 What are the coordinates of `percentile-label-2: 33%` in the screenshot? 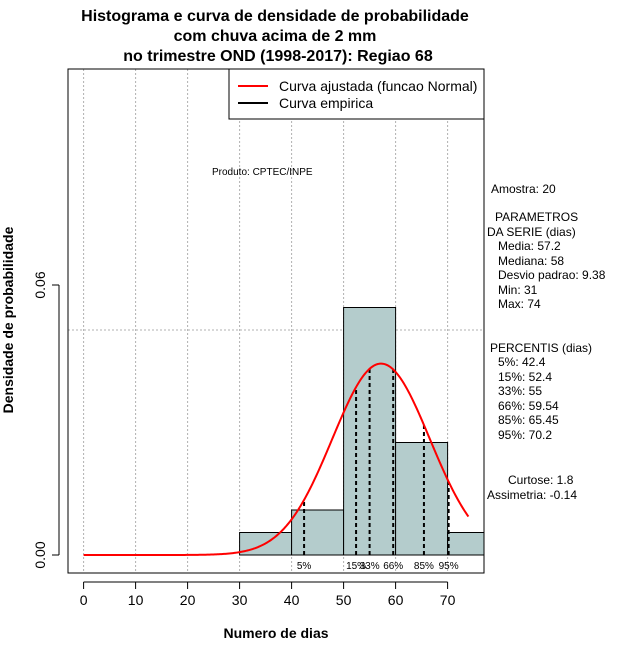 It's located at (370, 566).